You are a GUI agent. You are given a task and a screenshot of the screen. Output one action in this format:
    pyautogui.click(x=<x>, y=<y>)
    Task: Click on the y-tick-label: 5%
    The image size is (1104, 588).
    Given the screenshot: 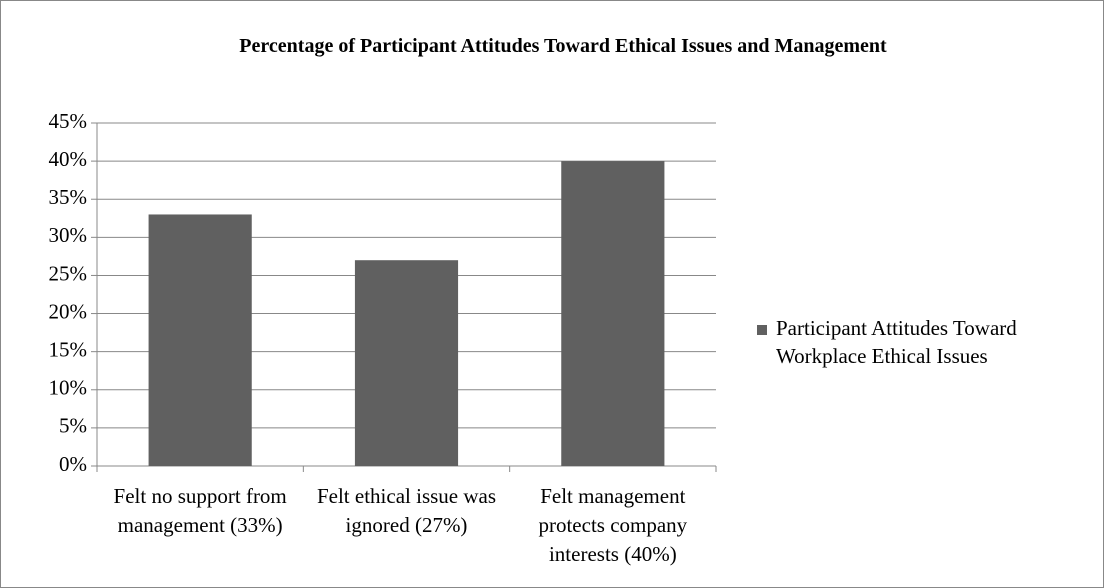 What is the action you would take?
    pyautogui.click(x=73, y=426)
    